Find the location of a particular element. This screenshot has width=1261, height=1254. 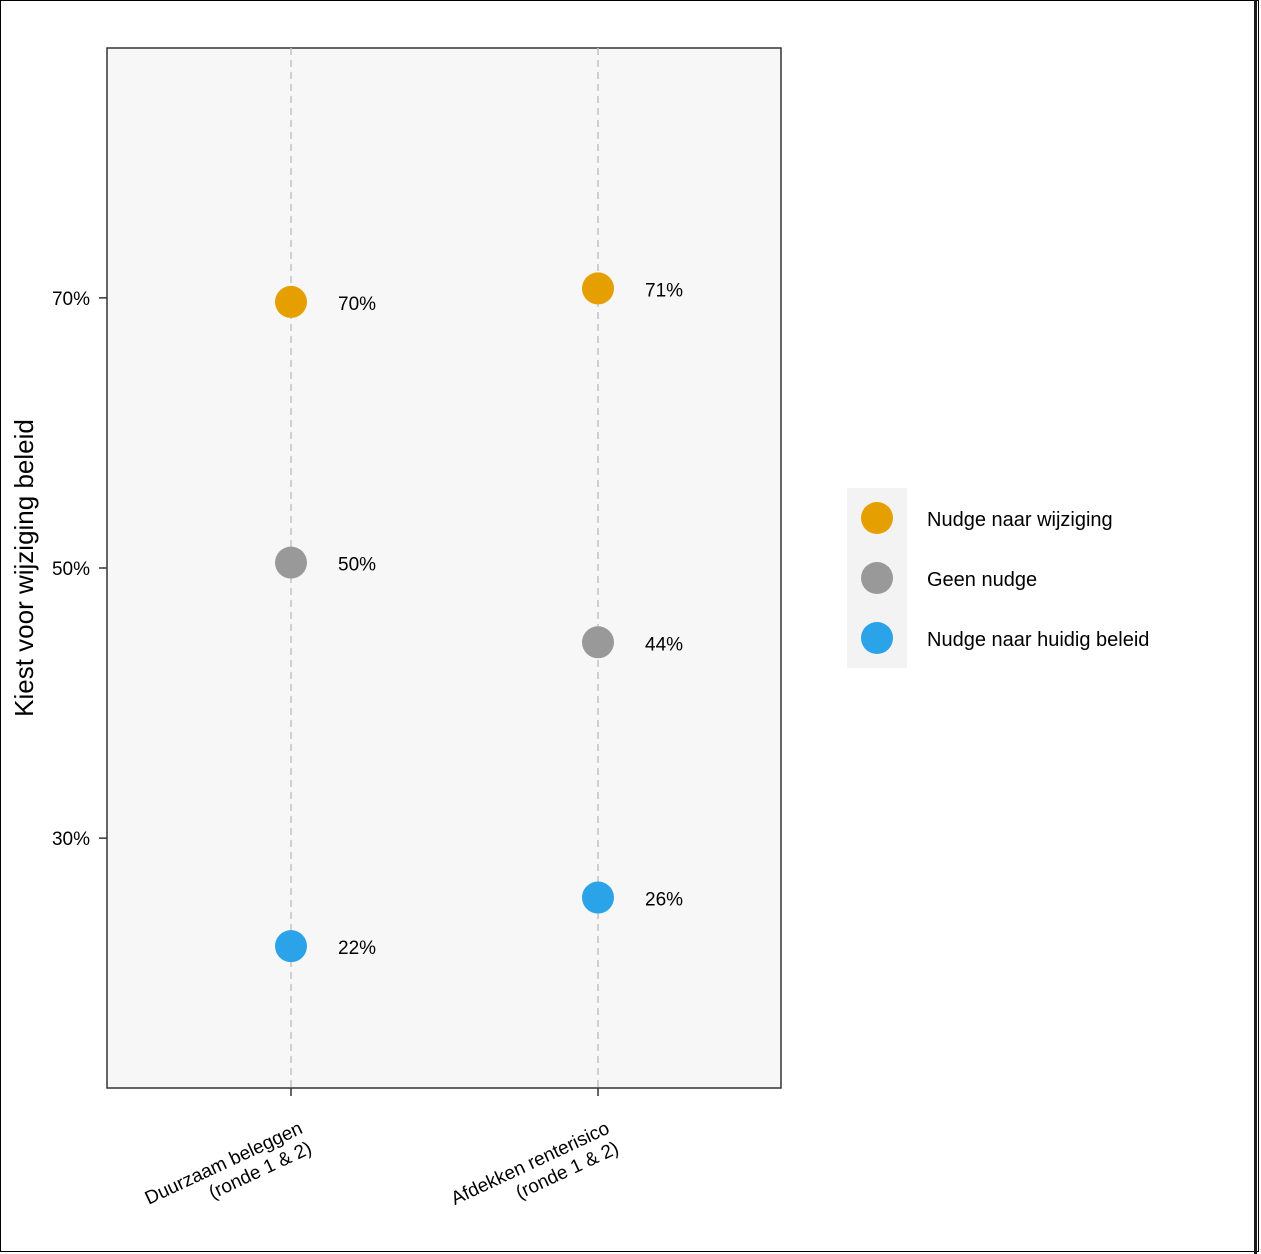

data-label: 50% is located at coordinates (357, 565).